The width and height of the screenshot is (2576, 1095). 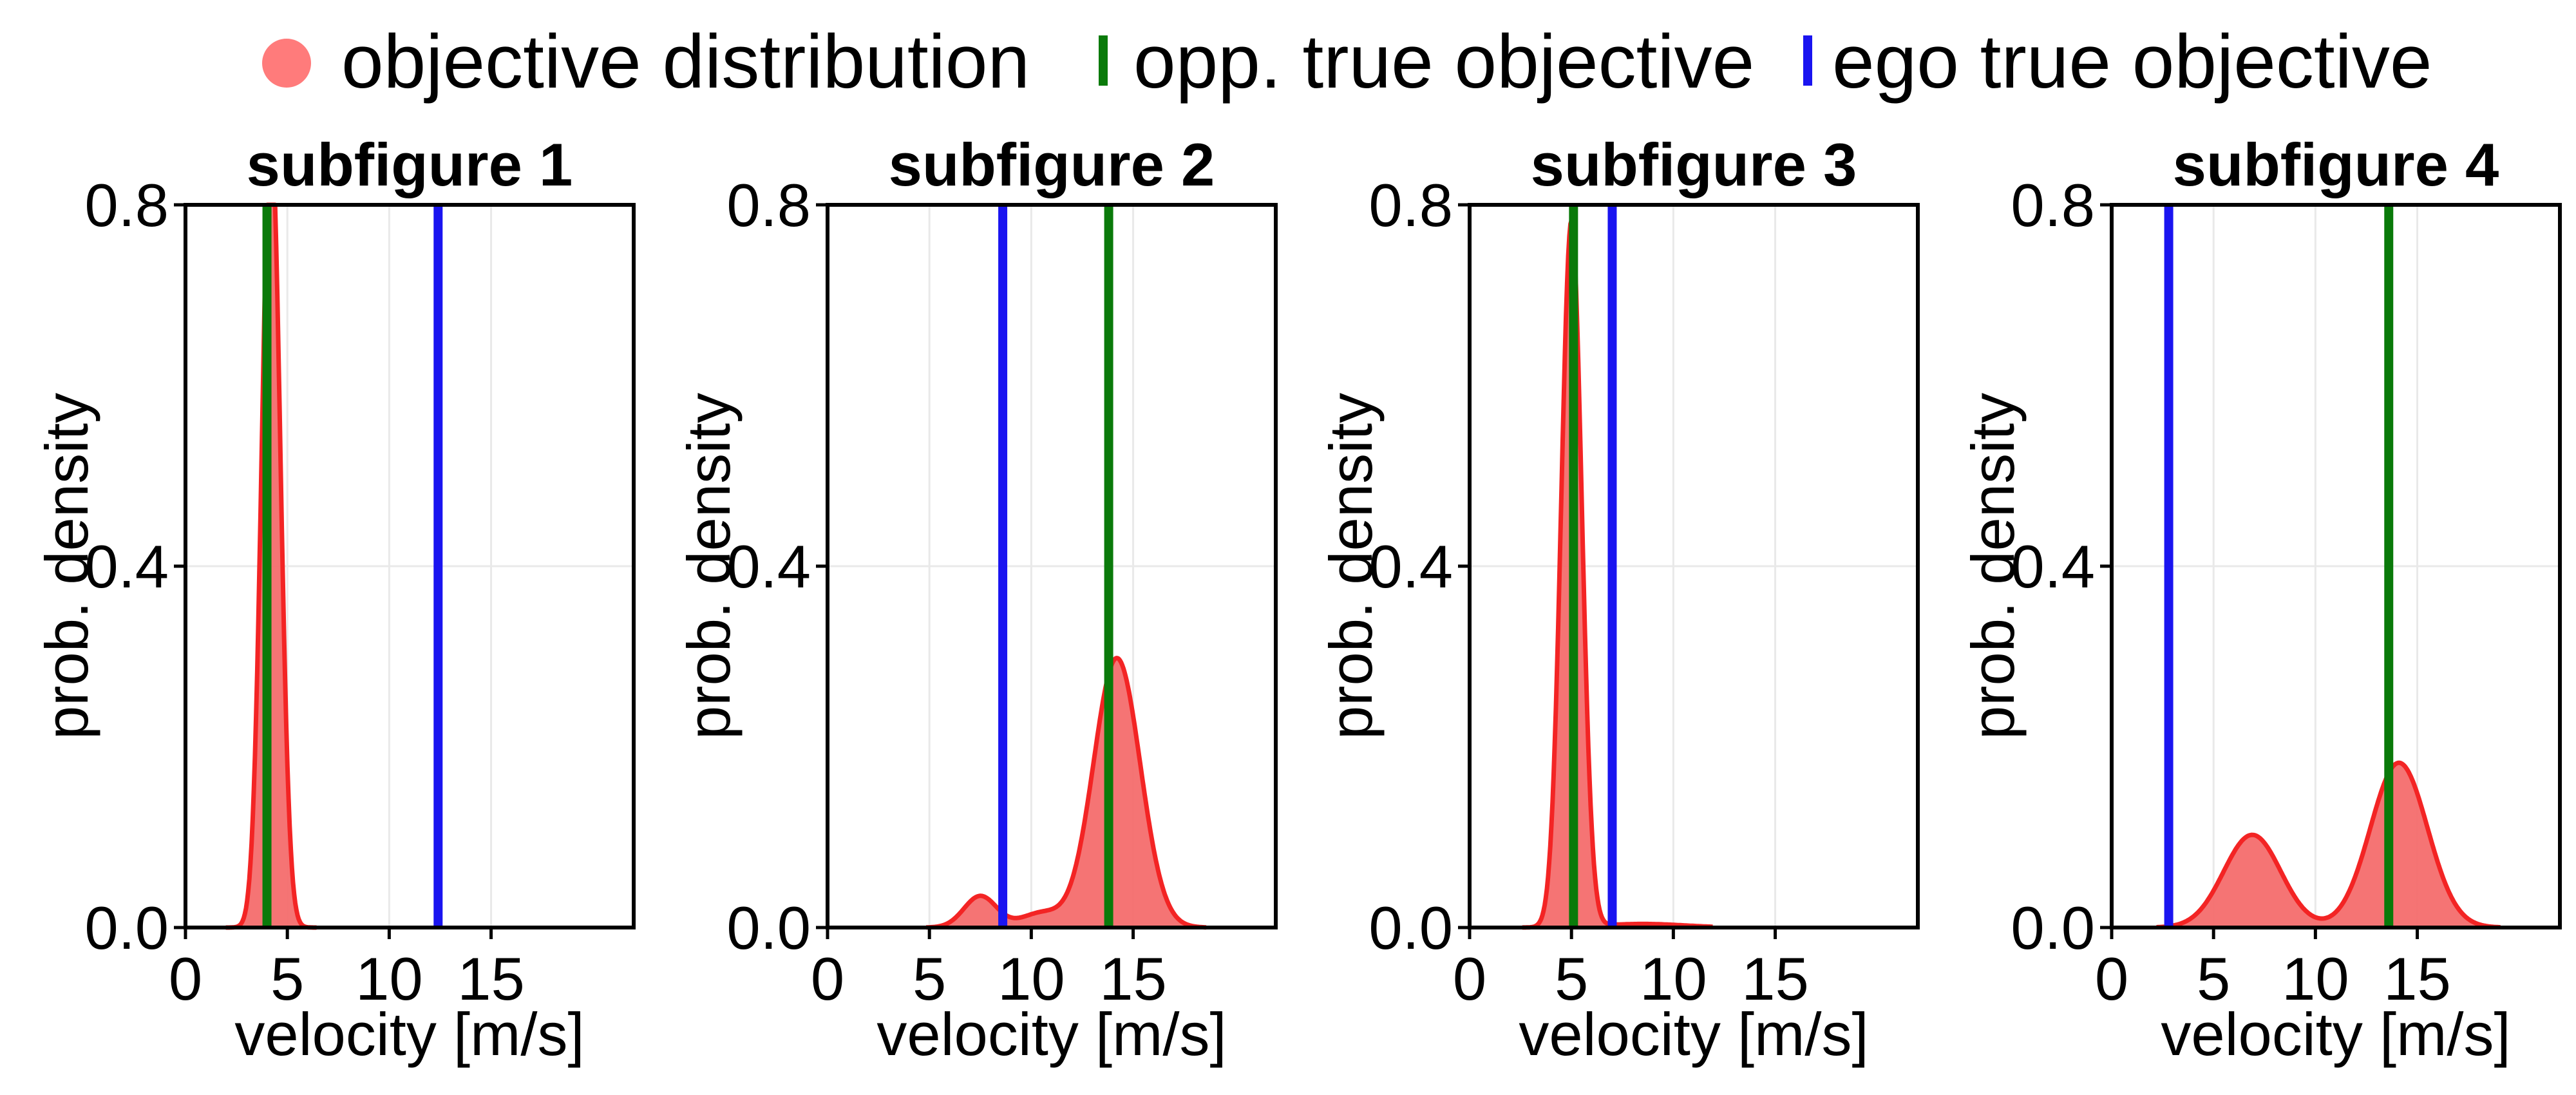 I want to click on legend-opp-label: opp. true objective, so click(x=1444, y=62).